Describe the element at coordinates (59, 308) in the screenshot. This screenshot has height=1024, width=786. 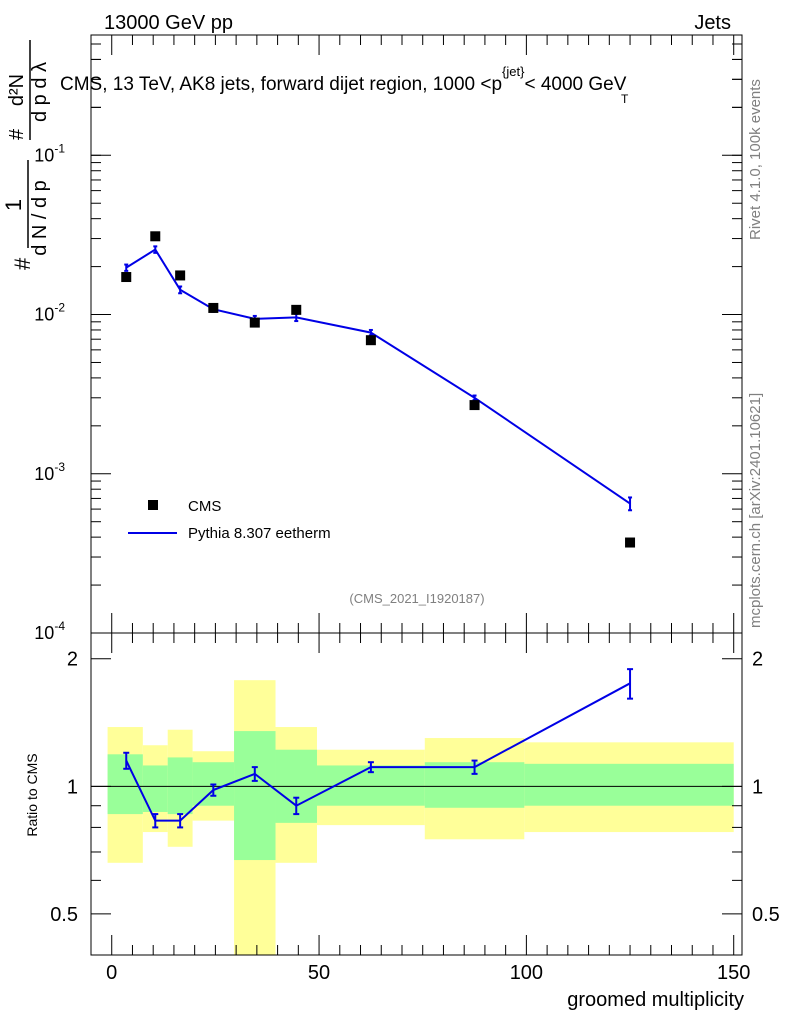
I see `main-y-tick-label-exponent: -2` at that location.